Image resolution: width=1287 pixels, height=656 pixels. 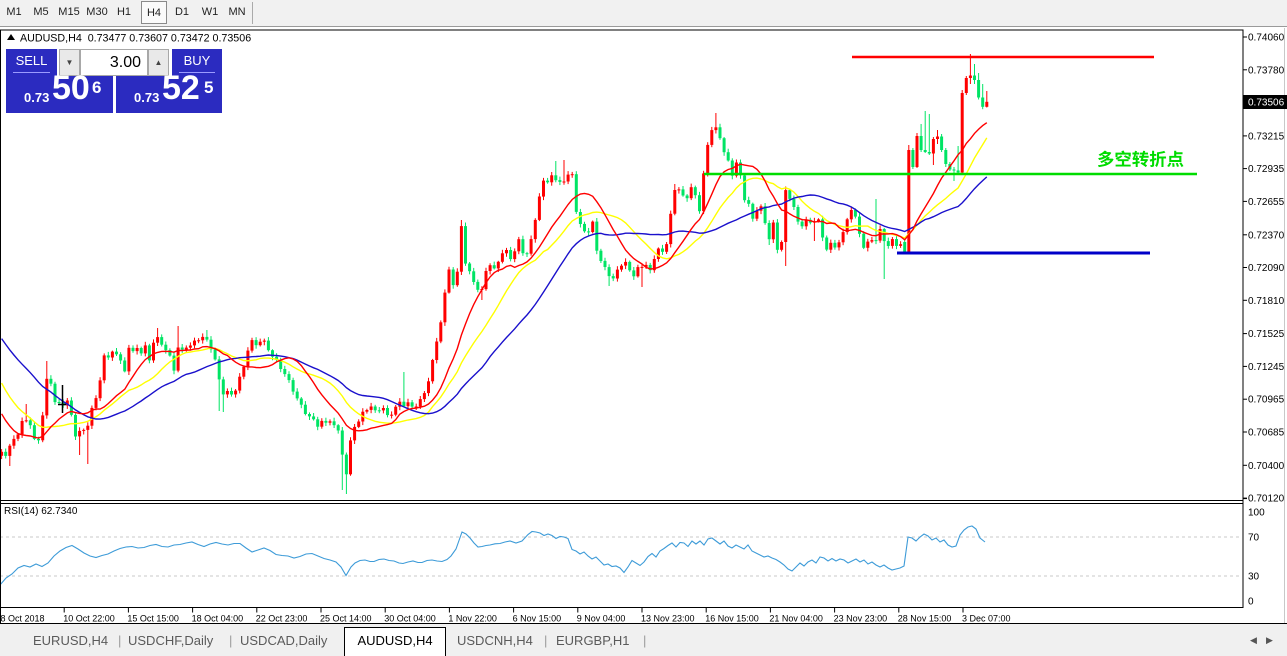 I want to click on svg-text: 0.71245, so click(x=1266, y=367).